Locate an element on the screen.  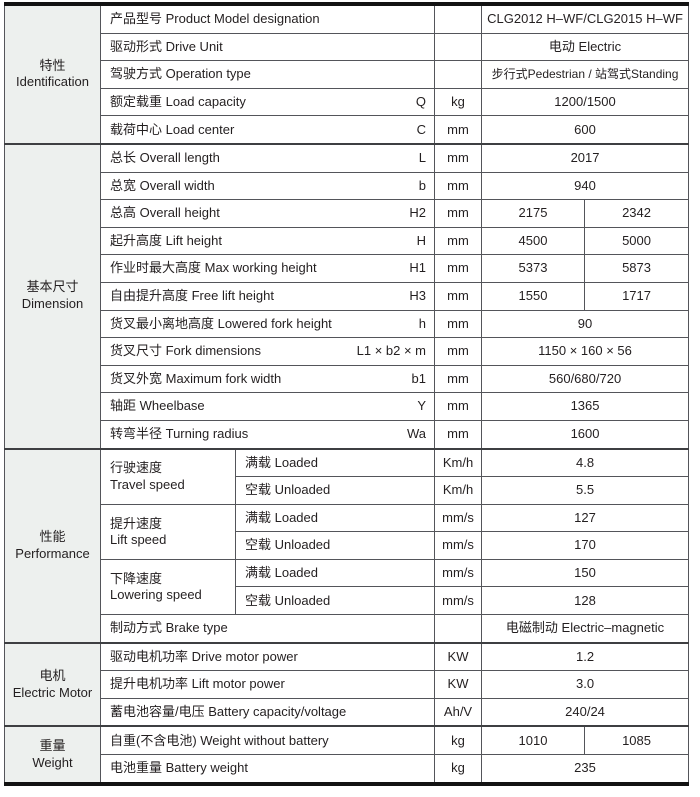
param-symbol: H3 is located at coordinates (418, 296).